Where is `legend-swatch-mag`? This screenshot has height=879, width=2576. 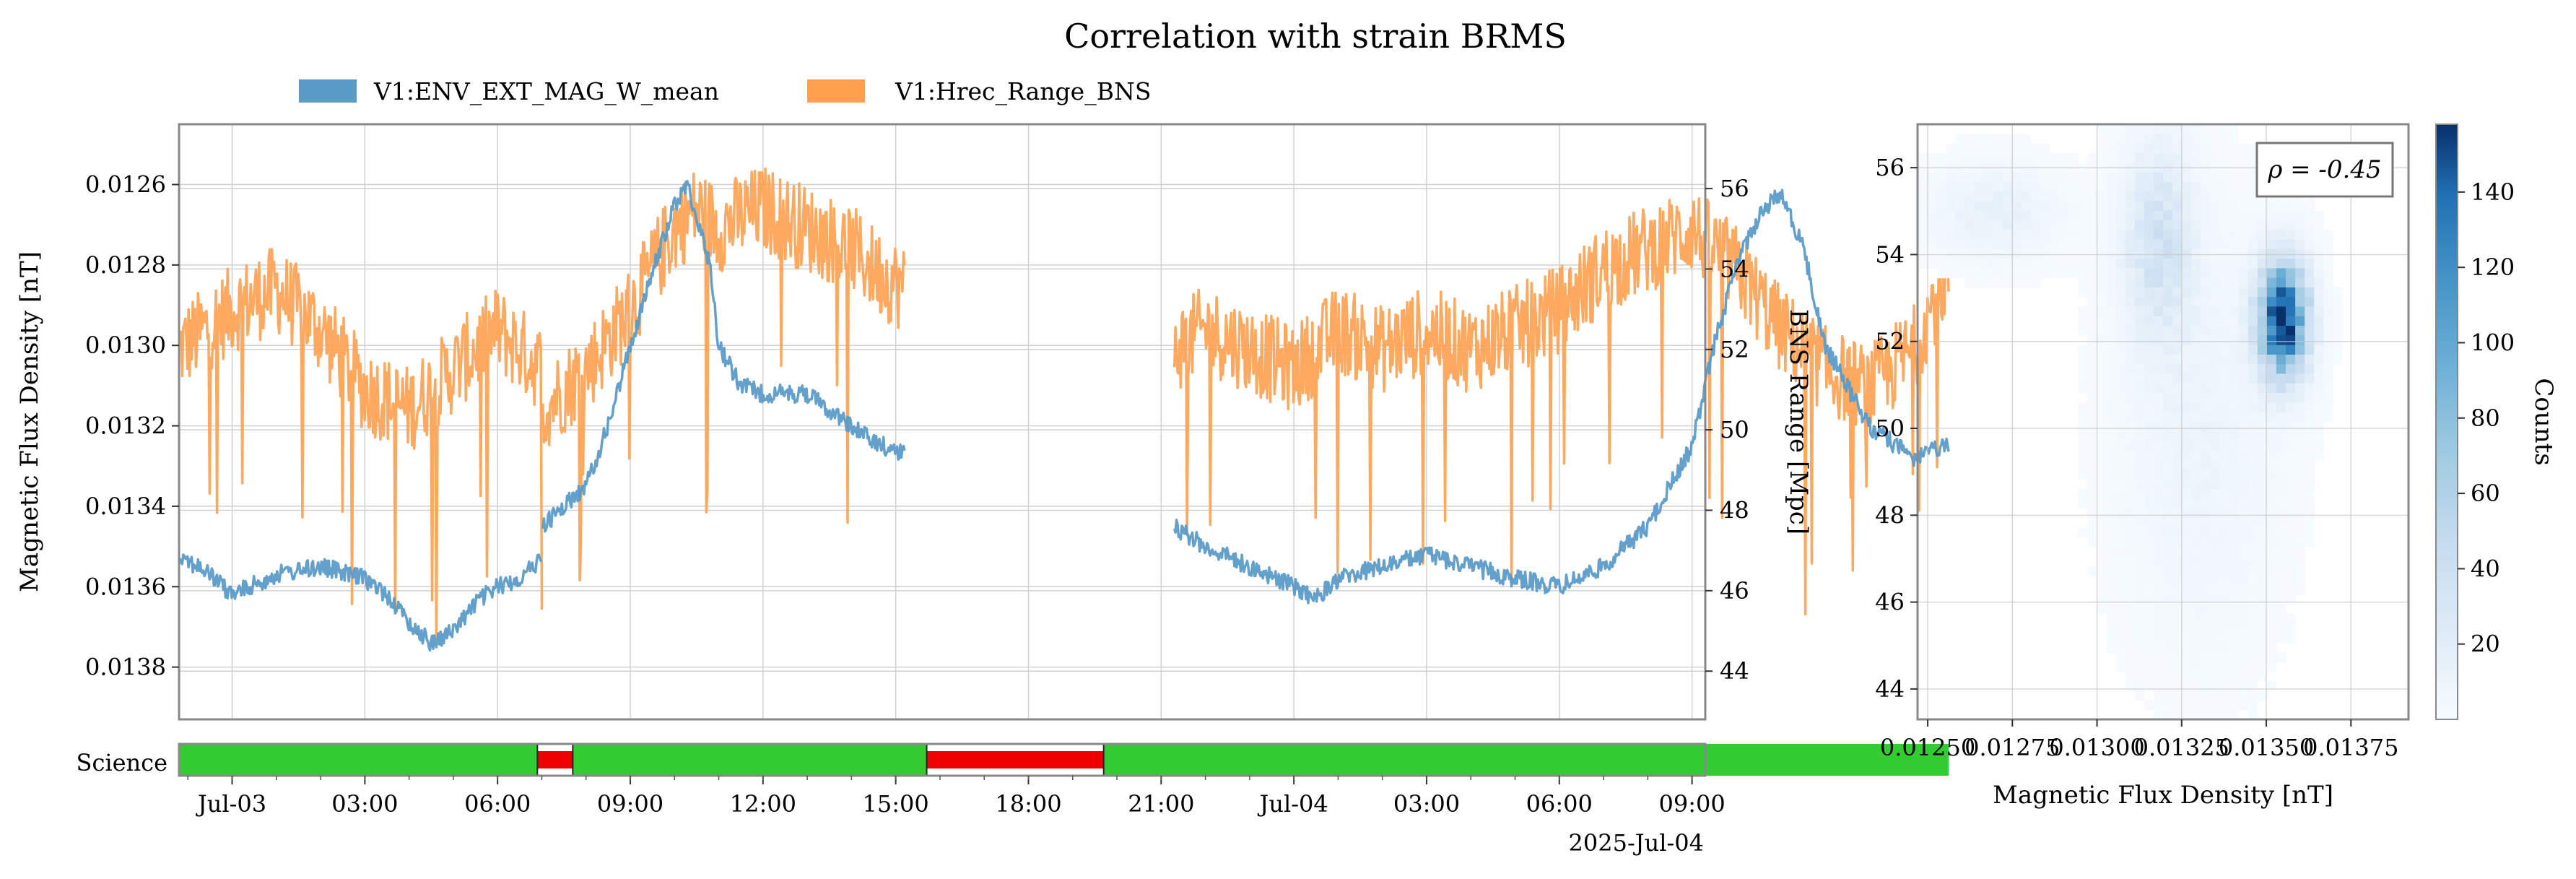
legend-swatch-mag is located at coordinates (328, 91).